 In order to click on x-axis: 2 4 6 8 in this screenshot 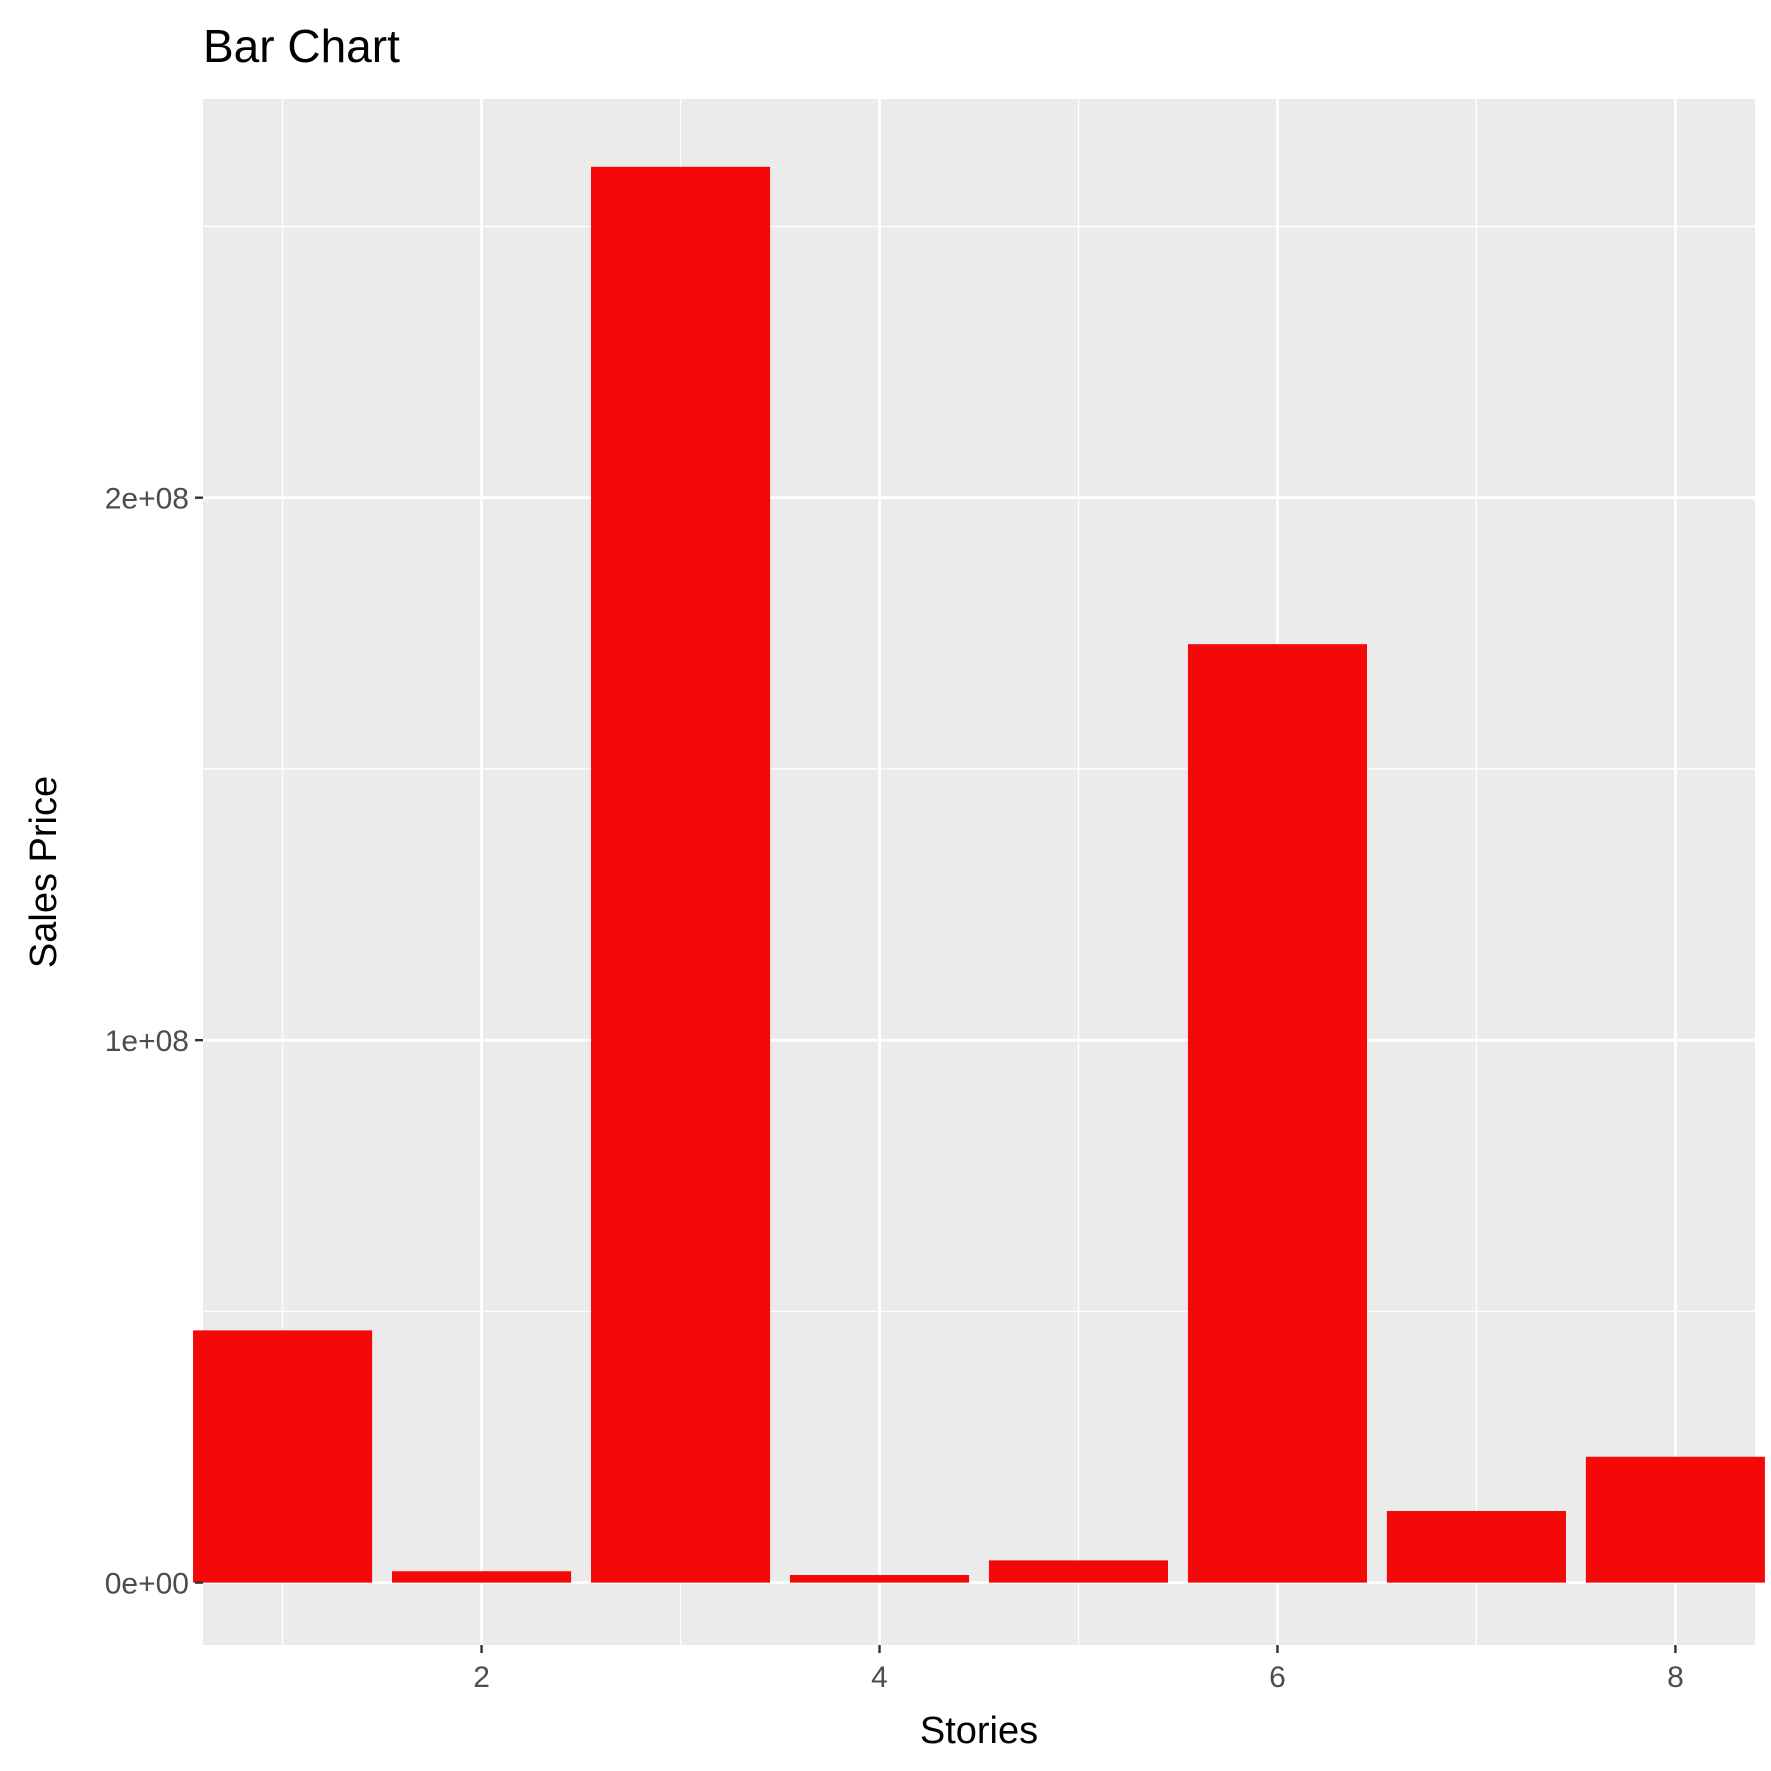, I will do `click(1078, 1669)`.